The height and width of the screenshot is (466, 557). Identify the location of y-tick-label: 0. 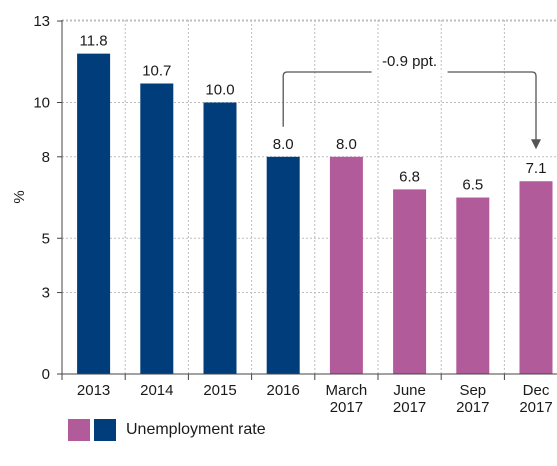
(46, 374).